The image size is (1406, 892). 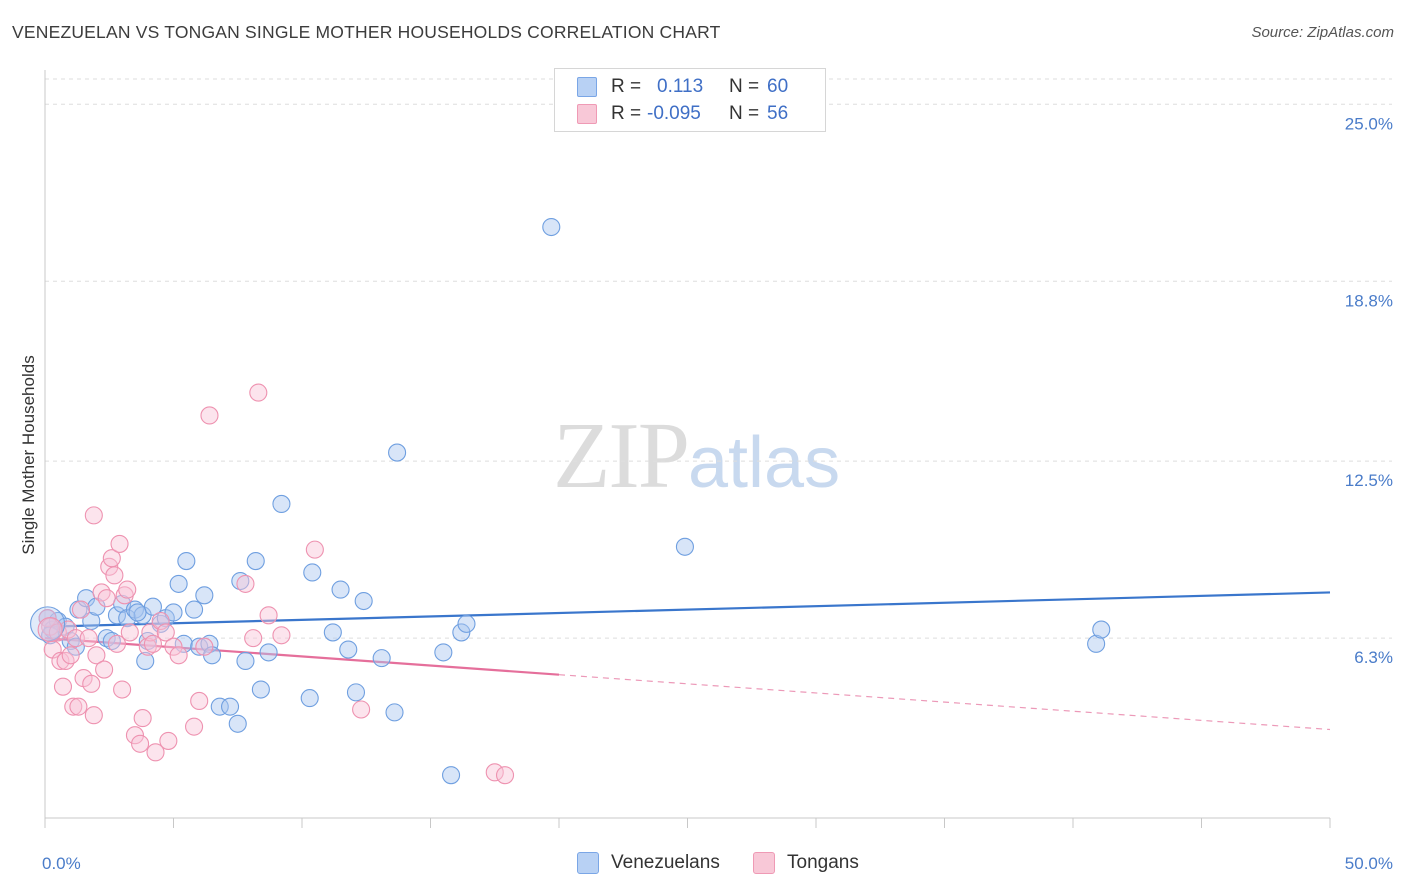 I want to click on watermark: ZIPatlas, so click(x=696, y=456).